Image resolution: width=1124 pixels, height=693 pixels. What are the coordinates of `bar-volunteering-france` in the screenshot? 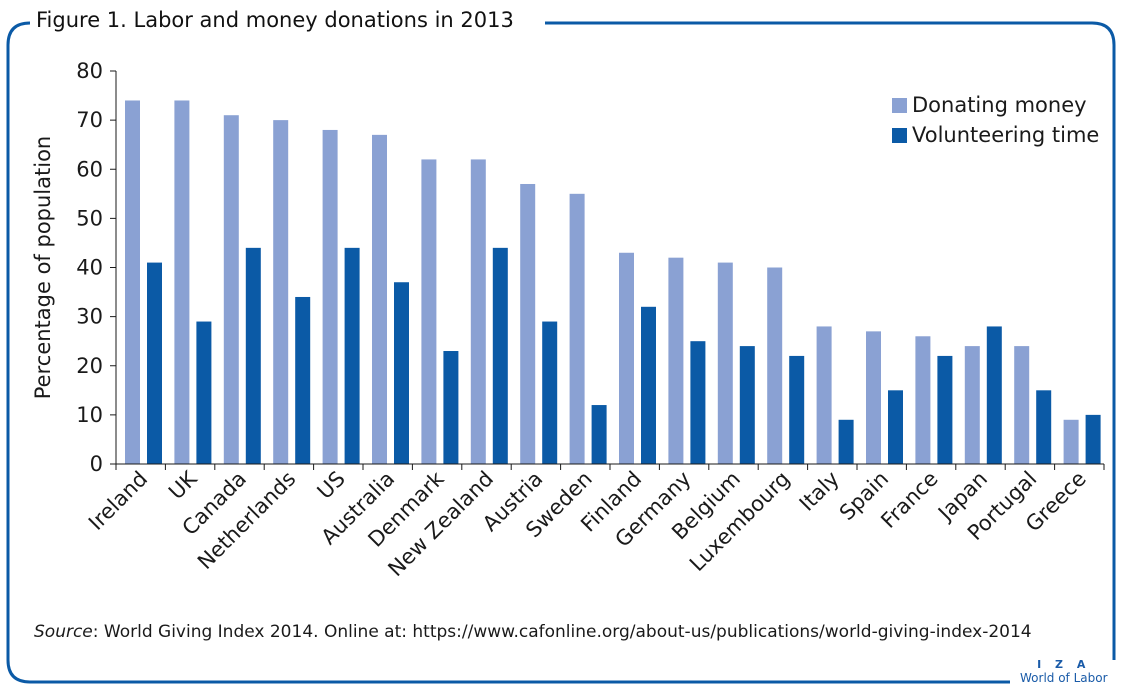 It's located at (945, 409).